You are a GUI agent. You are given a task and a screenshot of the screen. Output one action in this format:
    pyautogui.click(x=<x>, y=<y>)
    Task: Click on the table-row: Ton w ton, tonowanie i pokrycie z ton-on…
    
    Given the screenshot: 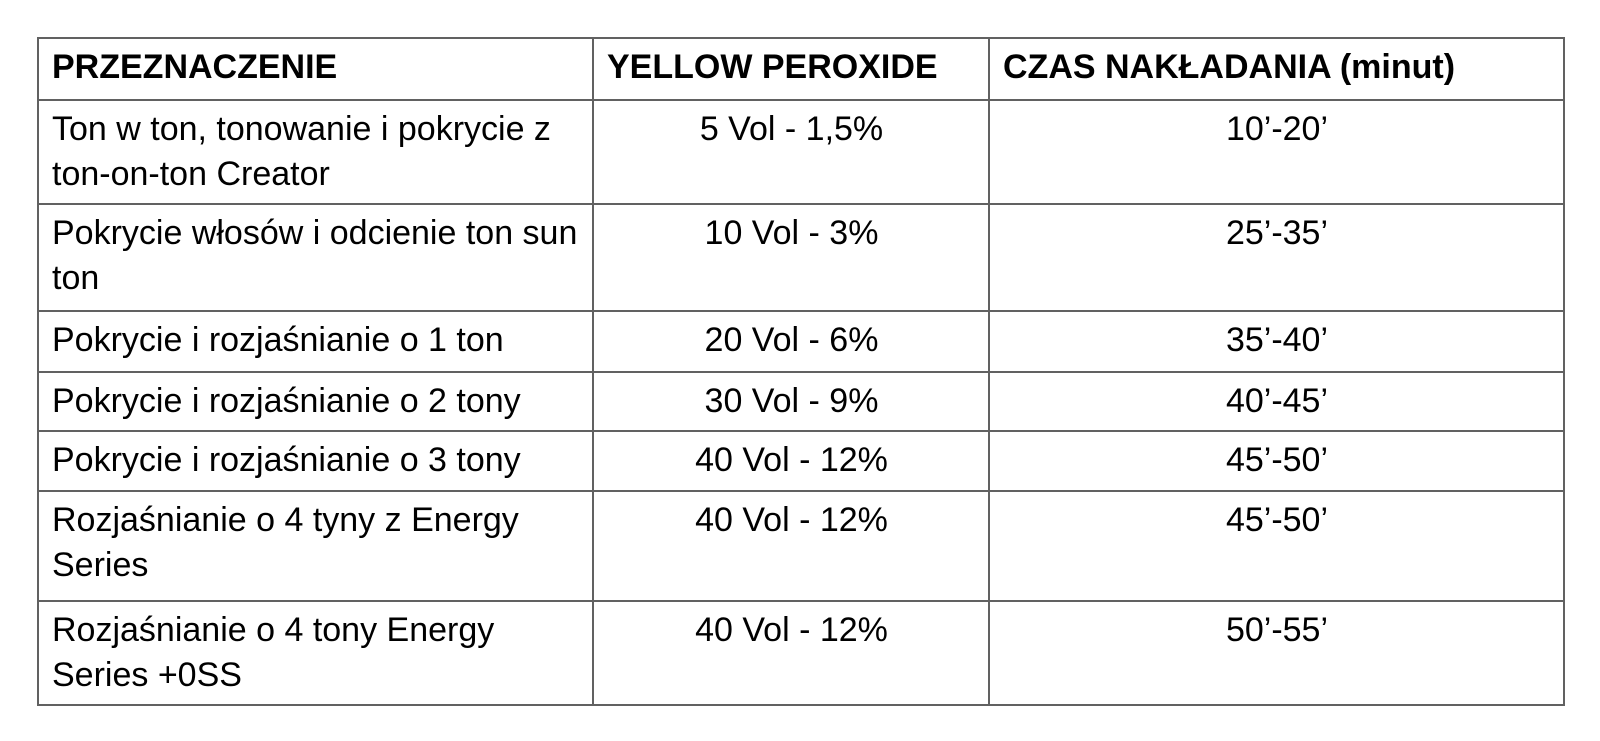 What is the action you would take?
    pyautogui.click(x=801, y=152)
    